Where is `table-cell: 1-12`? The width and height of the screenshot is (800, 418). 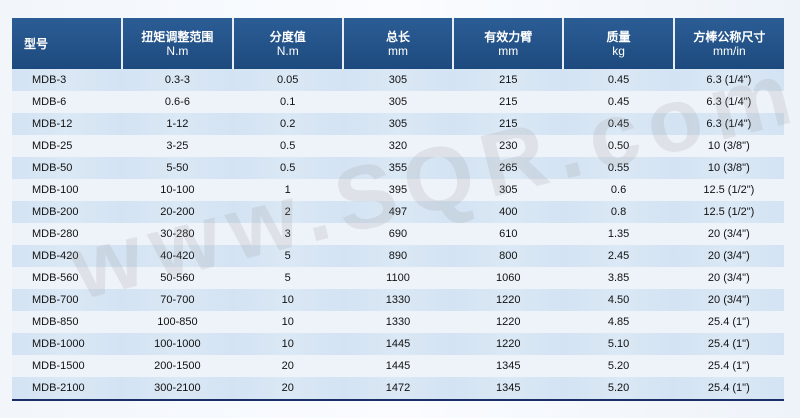 table-cell: 1-12 is located at coordinates (177, 124).